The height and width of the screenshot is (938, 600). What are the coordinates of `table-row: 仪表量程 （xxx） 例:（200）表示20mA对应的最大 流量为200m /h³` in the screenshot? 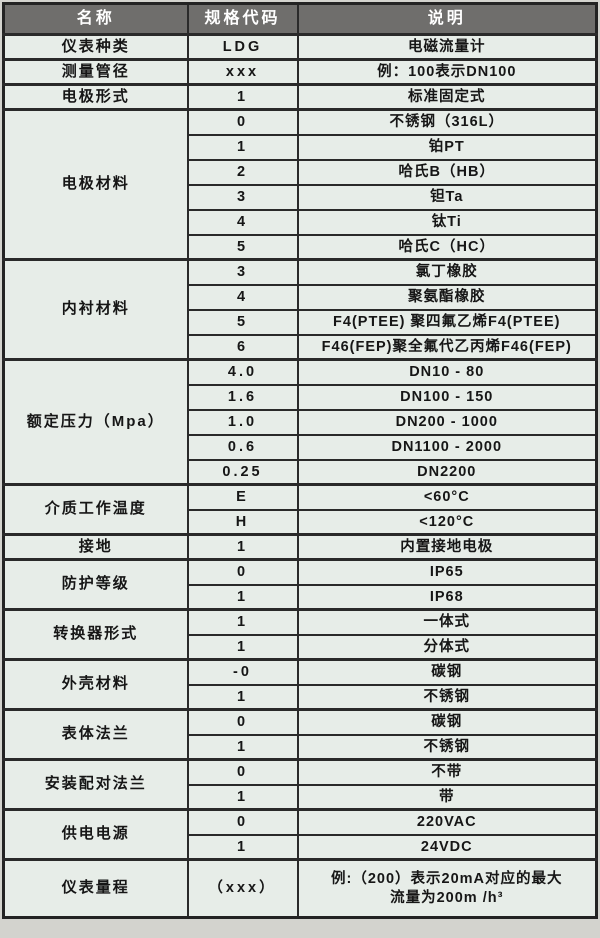 It's located at (300, 888).